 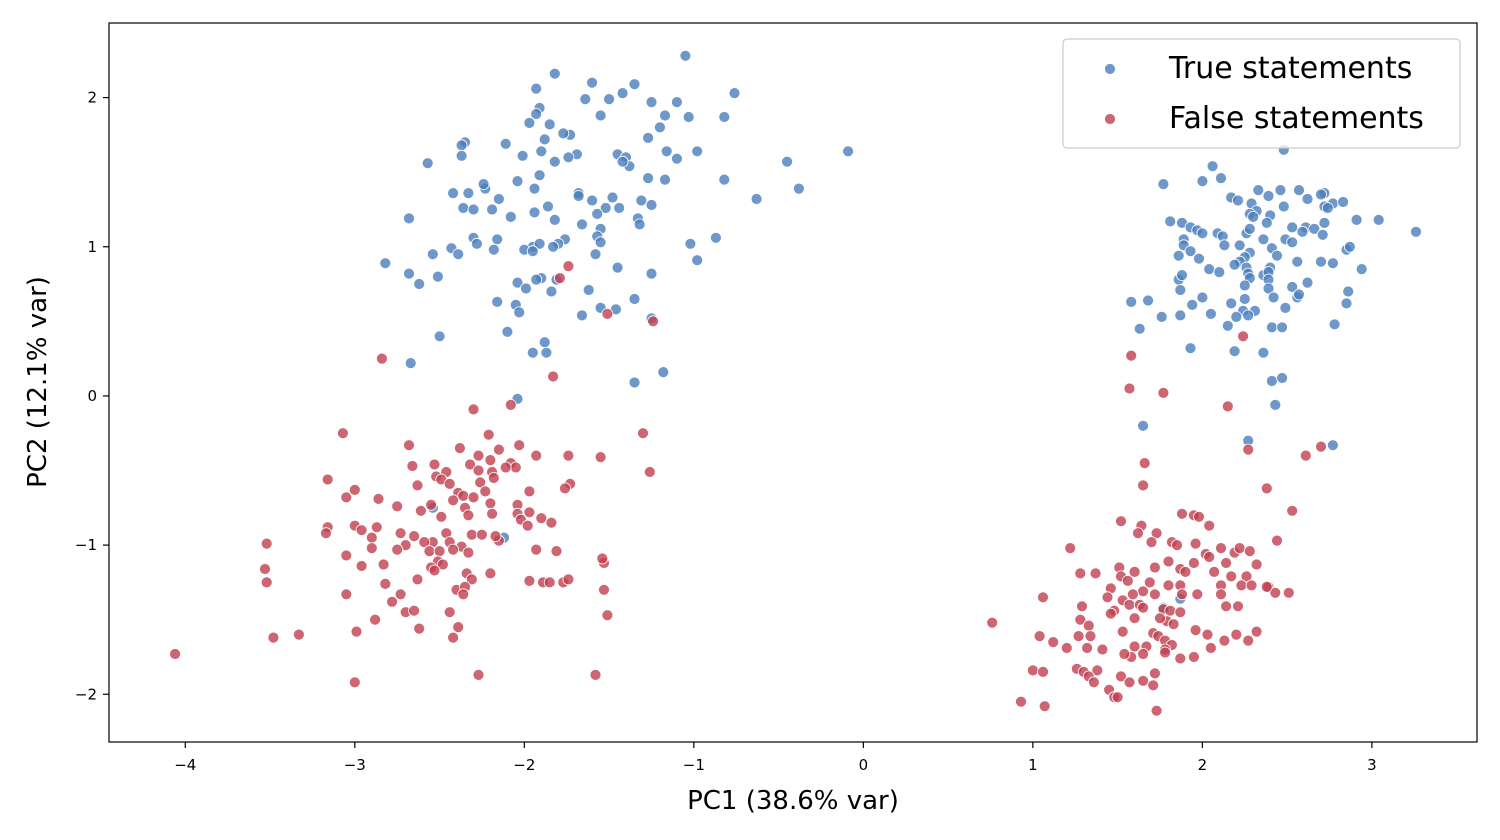 What do you see at coordinates (92, 396) in the screenshot?
I see `y-axis: −2 −1 0 1 2` at bounding box center [92, 396].